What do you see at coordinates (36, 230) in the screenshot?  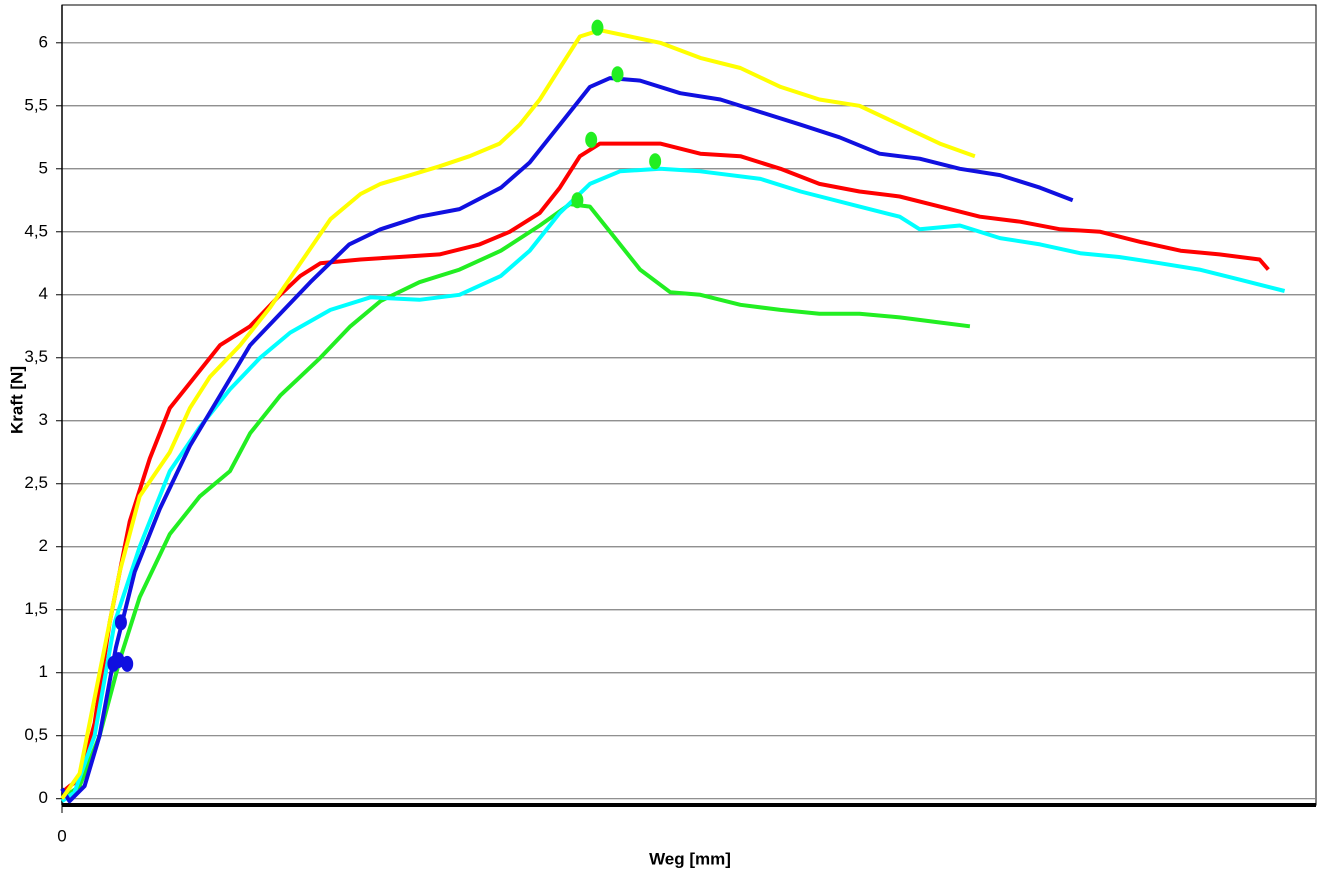 I see `y-tick-label: 4,5` at bounding box center [36, 230].